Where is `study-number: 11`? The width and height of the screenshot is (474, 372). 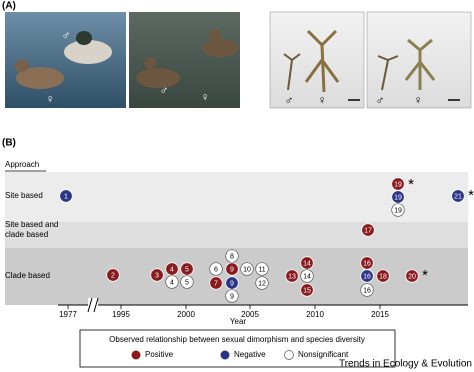 study-number: 11 is located at coordinates (261, 269).